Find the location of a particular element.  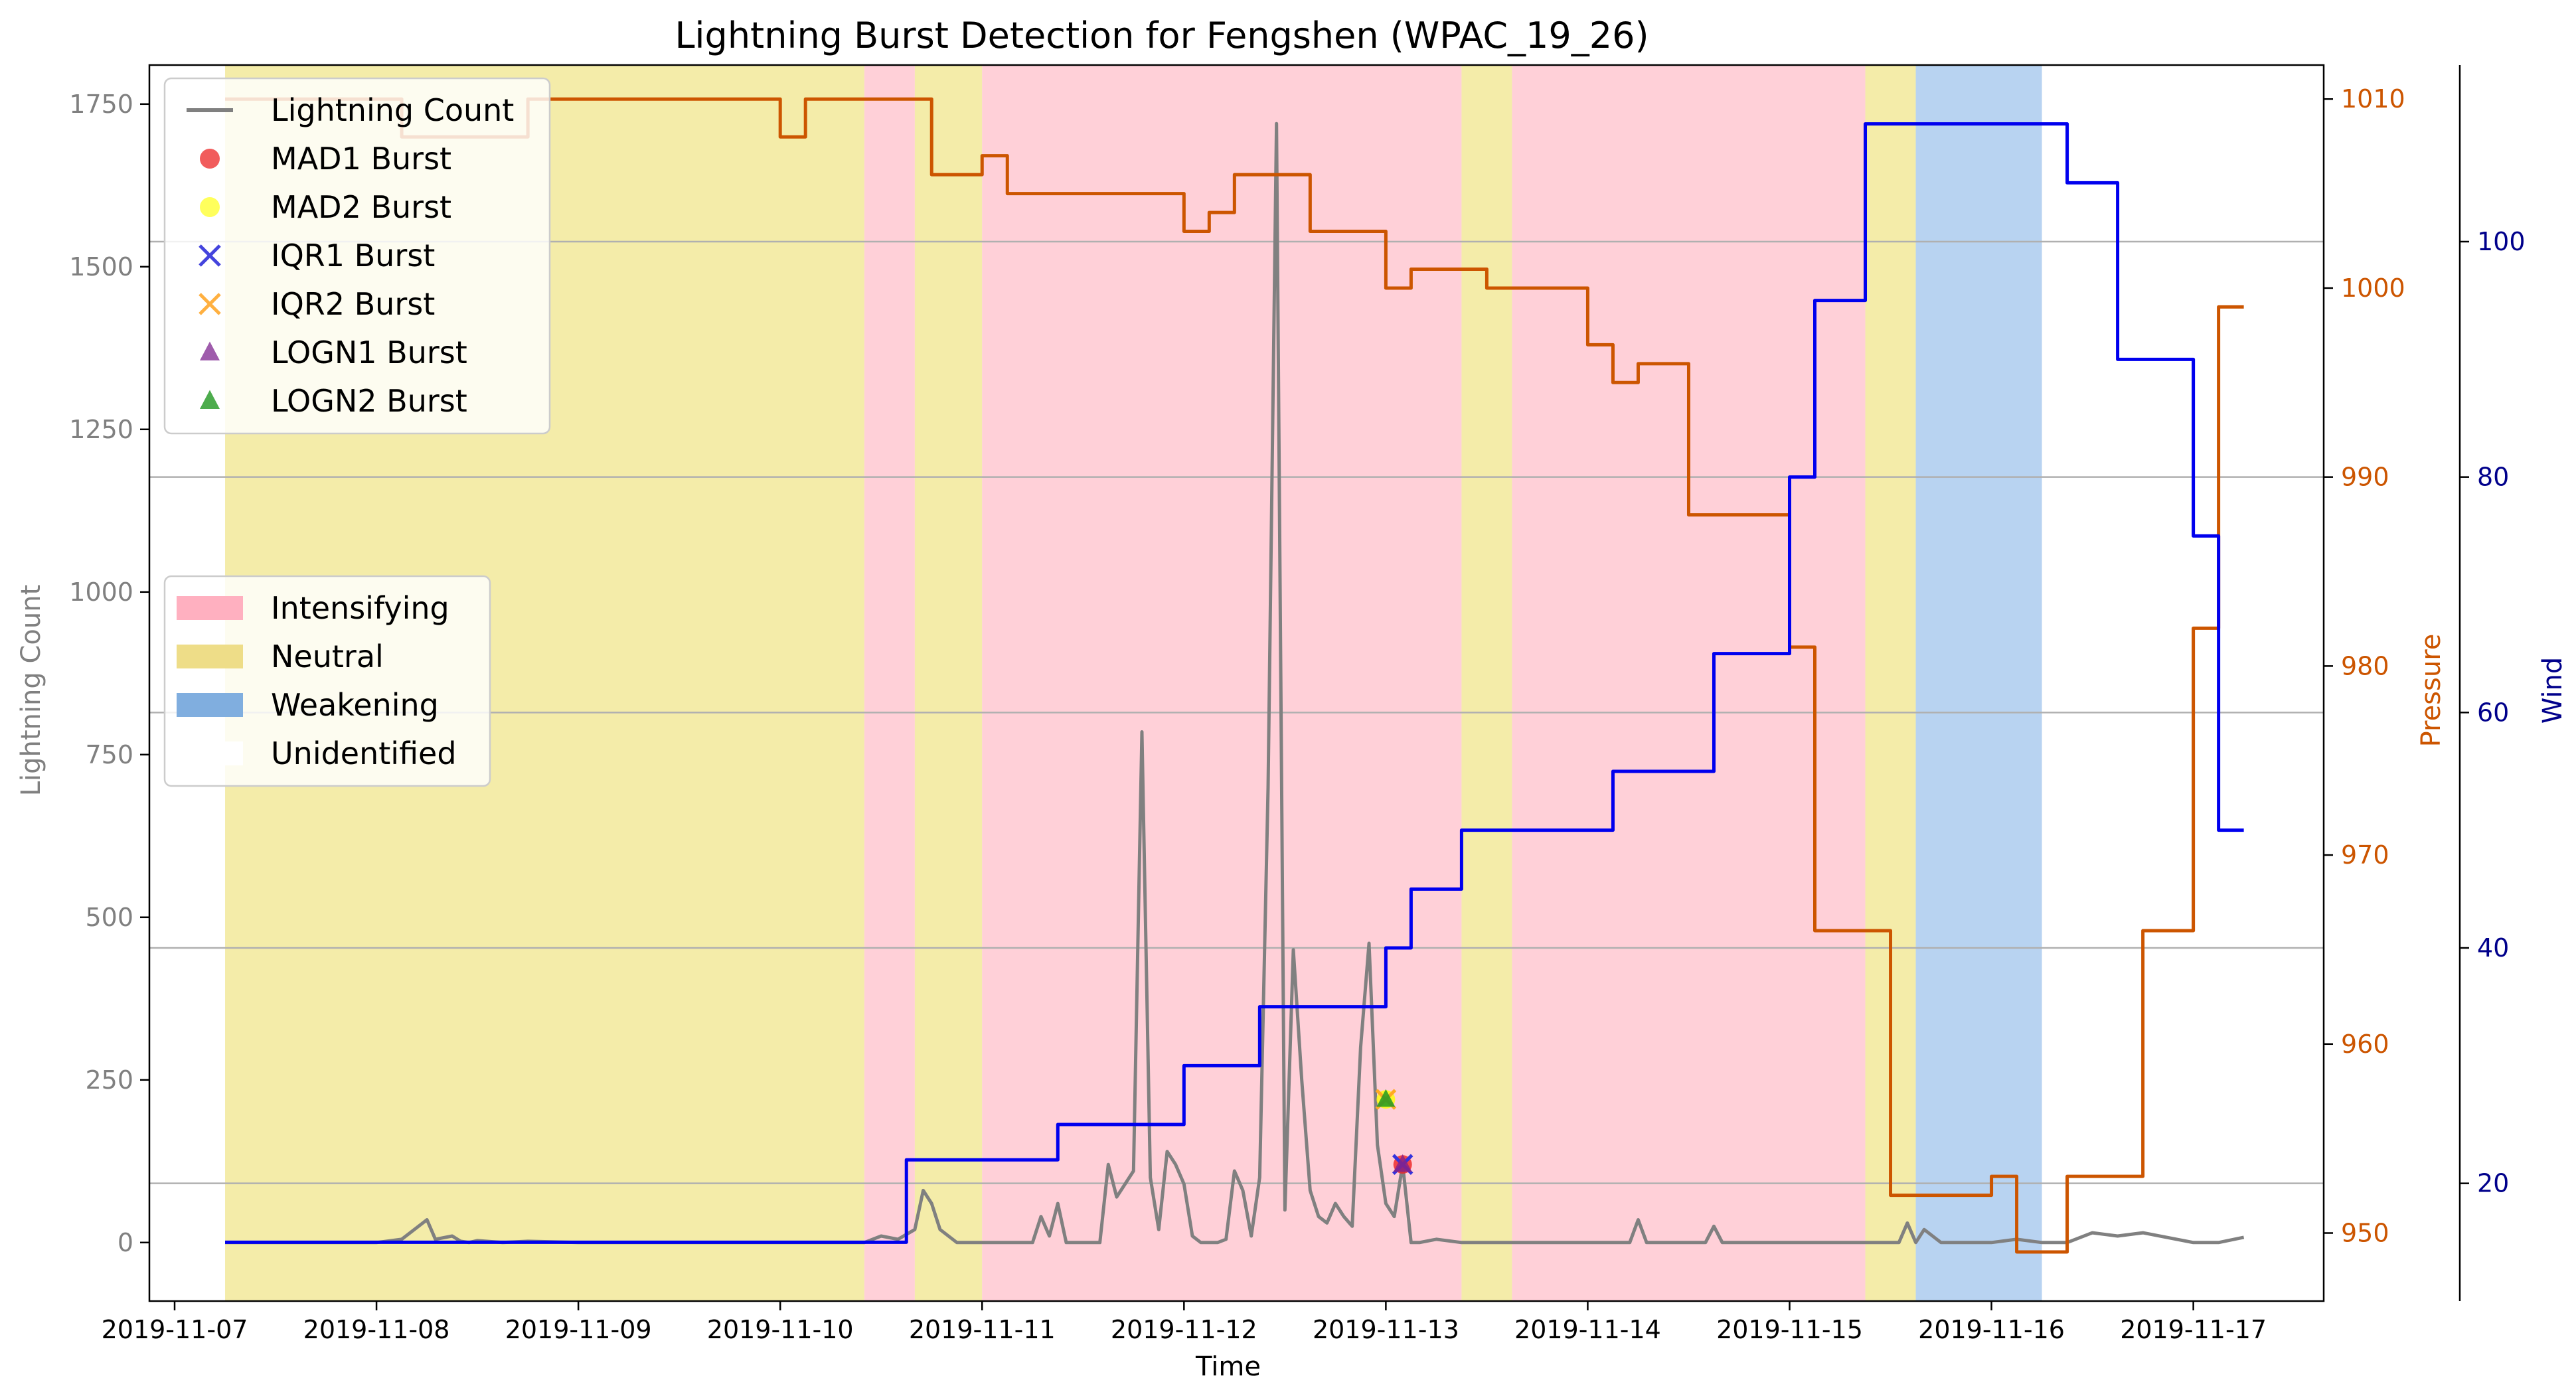

legend-label: MAD1 Burst is located at coordinates (361, 159).